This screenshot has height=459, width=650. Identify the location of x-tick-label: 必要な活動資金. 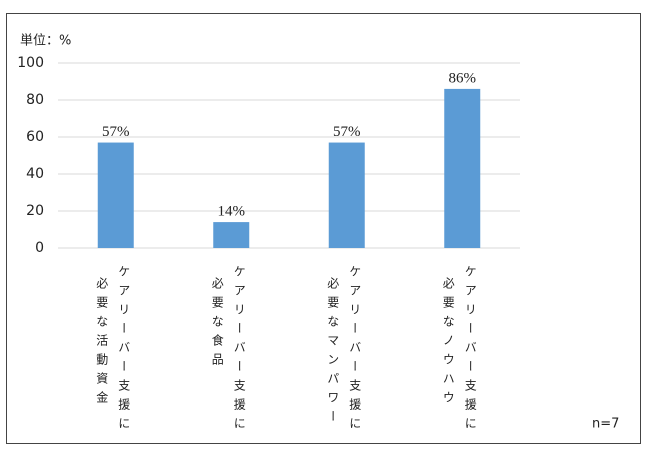
(102, 343).